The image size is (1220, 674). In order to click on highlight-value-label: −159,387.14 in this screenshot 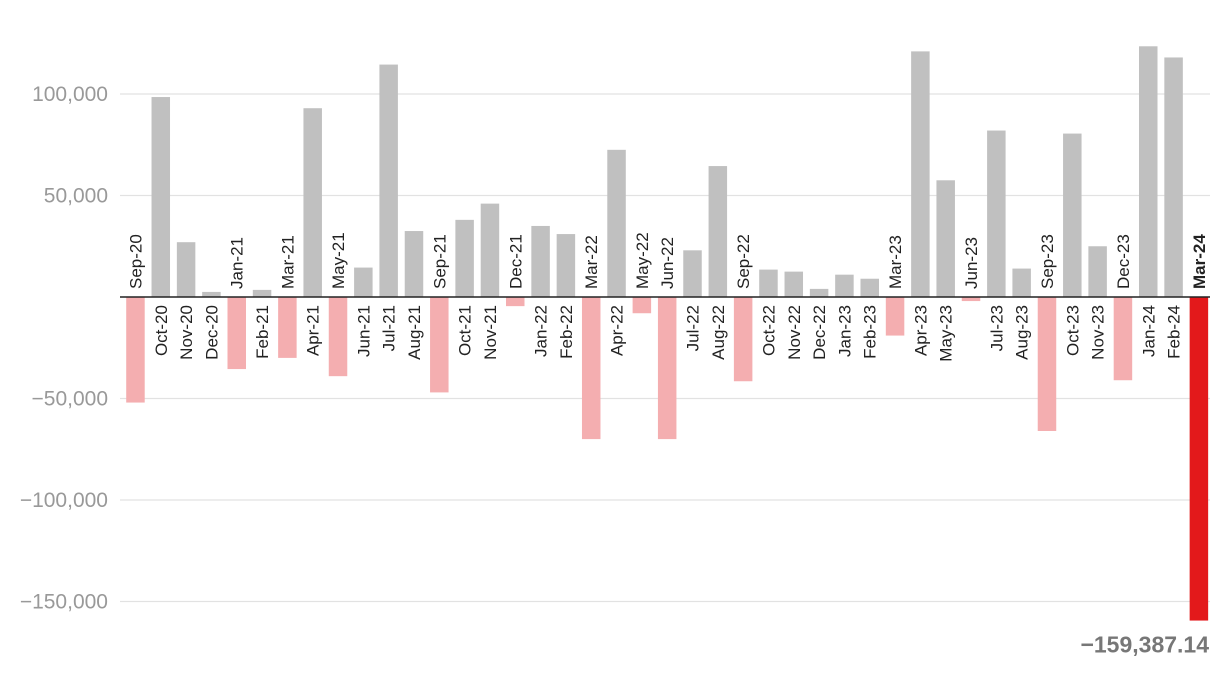, I will do `click(1144, 645)`.